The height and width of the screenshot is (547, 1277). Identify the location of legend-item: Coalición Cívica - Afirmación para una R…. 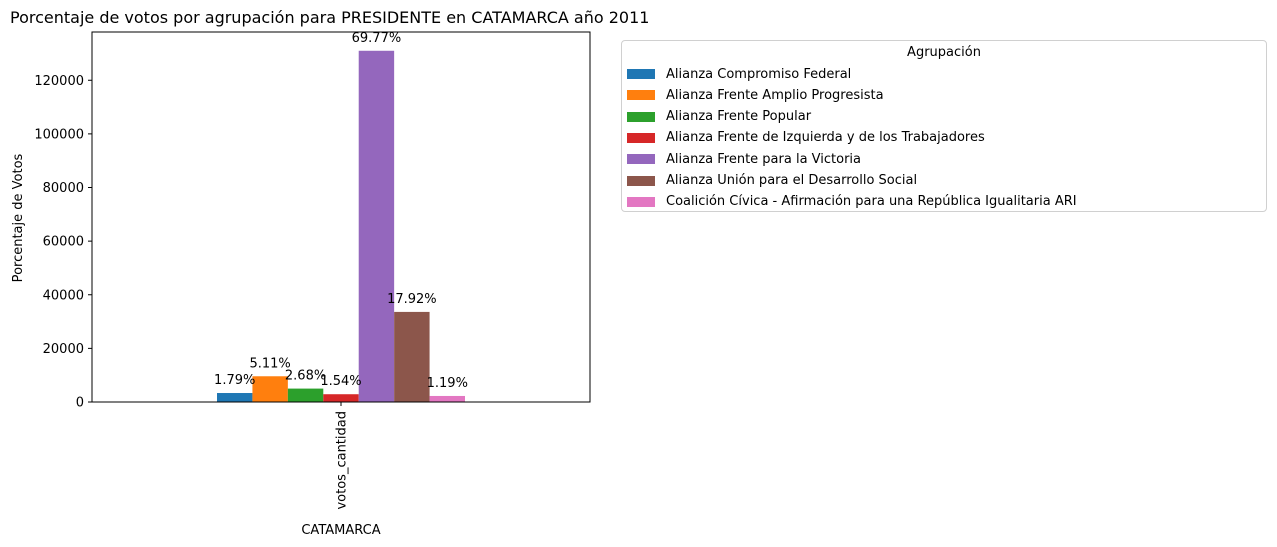
(852, 202).